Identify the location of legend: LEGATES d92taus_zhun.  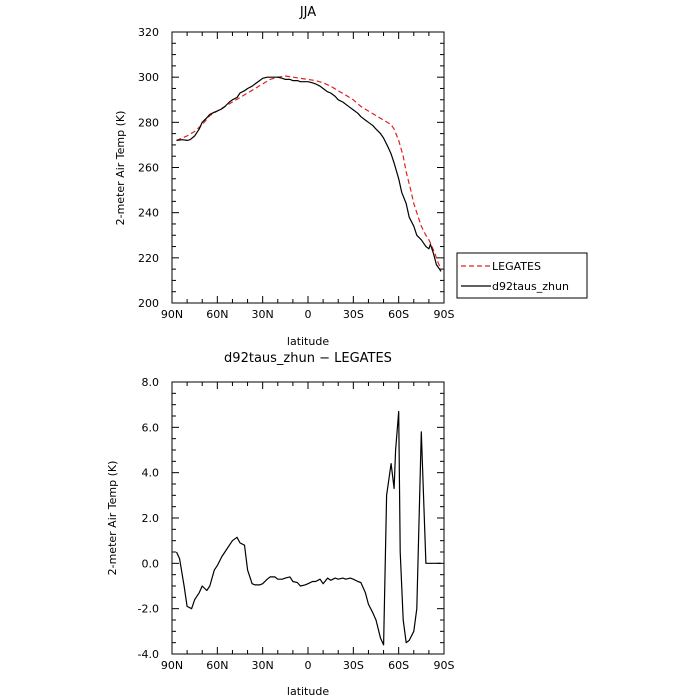
(522, 275).